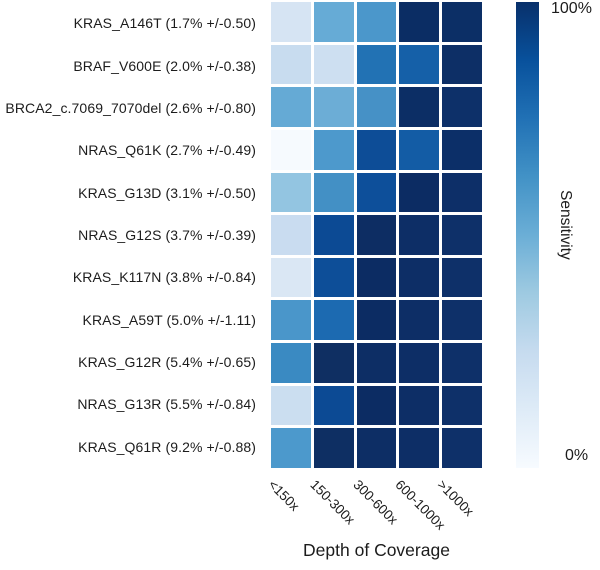  I want to click on row-label: KRAS_Q61R (9.2% +/-0.88), so click(167, 446).